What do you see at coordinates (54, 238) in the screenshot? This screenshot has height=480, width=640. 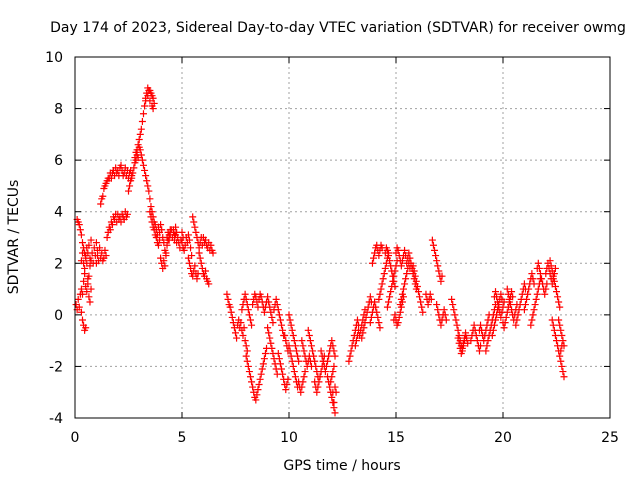 I see `y-tick-labels: -4 -2 0 2 4 6 8 10` at bounding box center [54, 238].